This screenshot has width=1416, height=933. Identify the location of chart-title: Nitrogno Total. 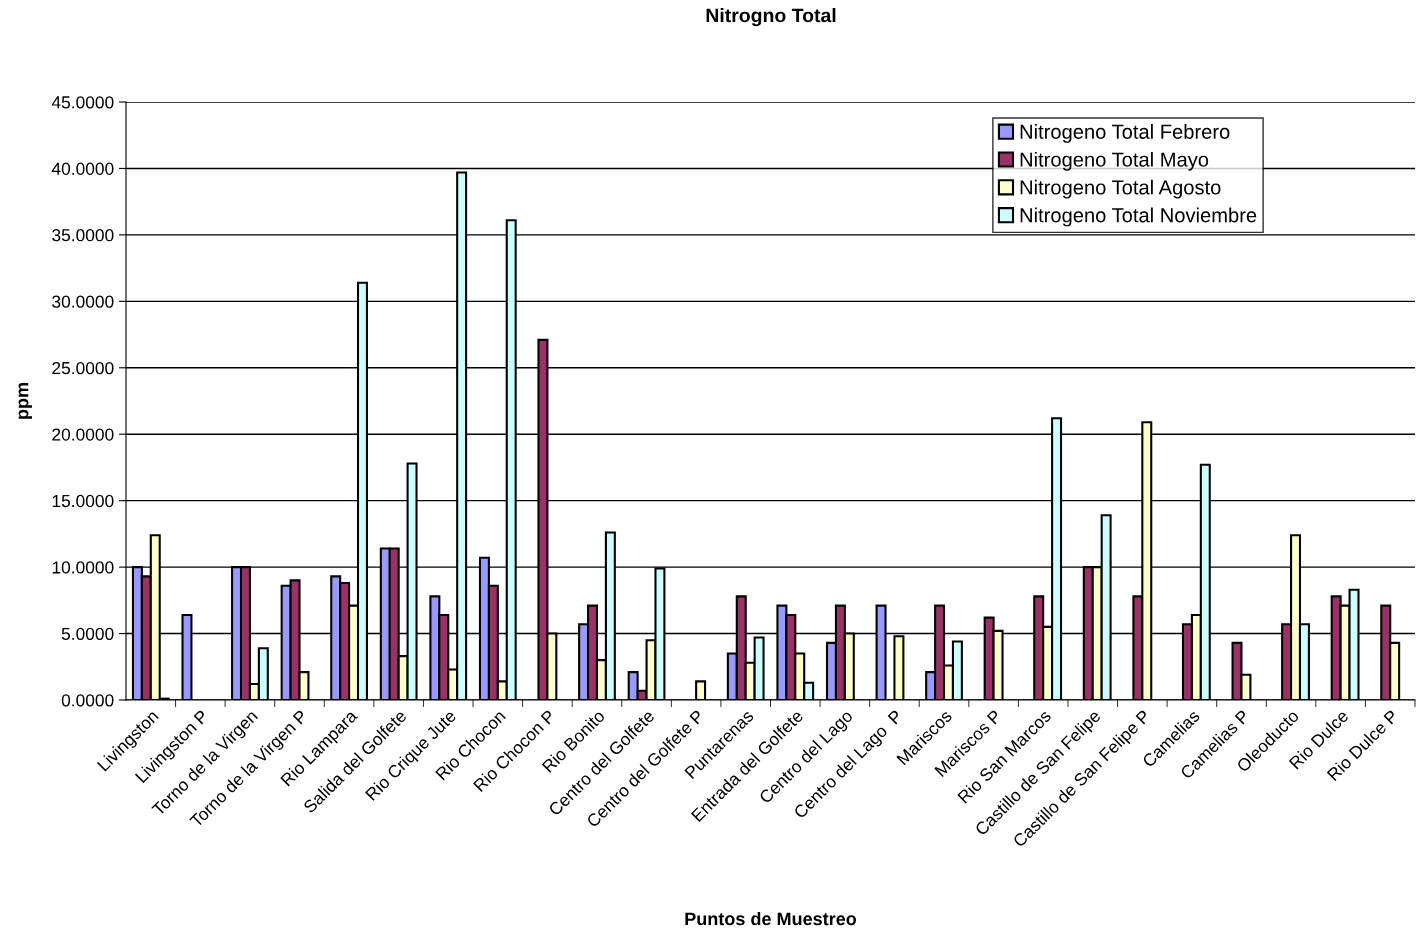
(771, 17).